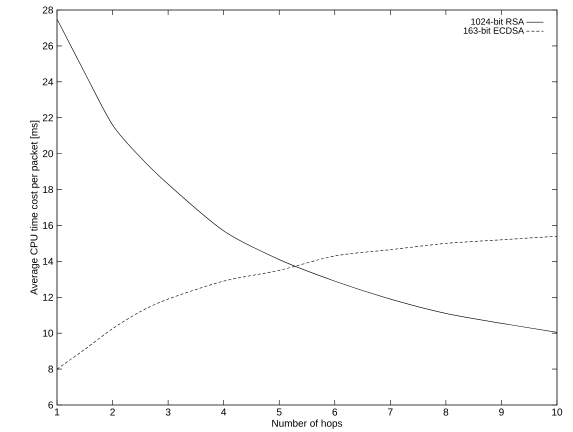 This screenshot has width=573, height=432. Describe the element at coordinates (279, 412) in the screenshot. I see `x-tick-label: 5` at that location.